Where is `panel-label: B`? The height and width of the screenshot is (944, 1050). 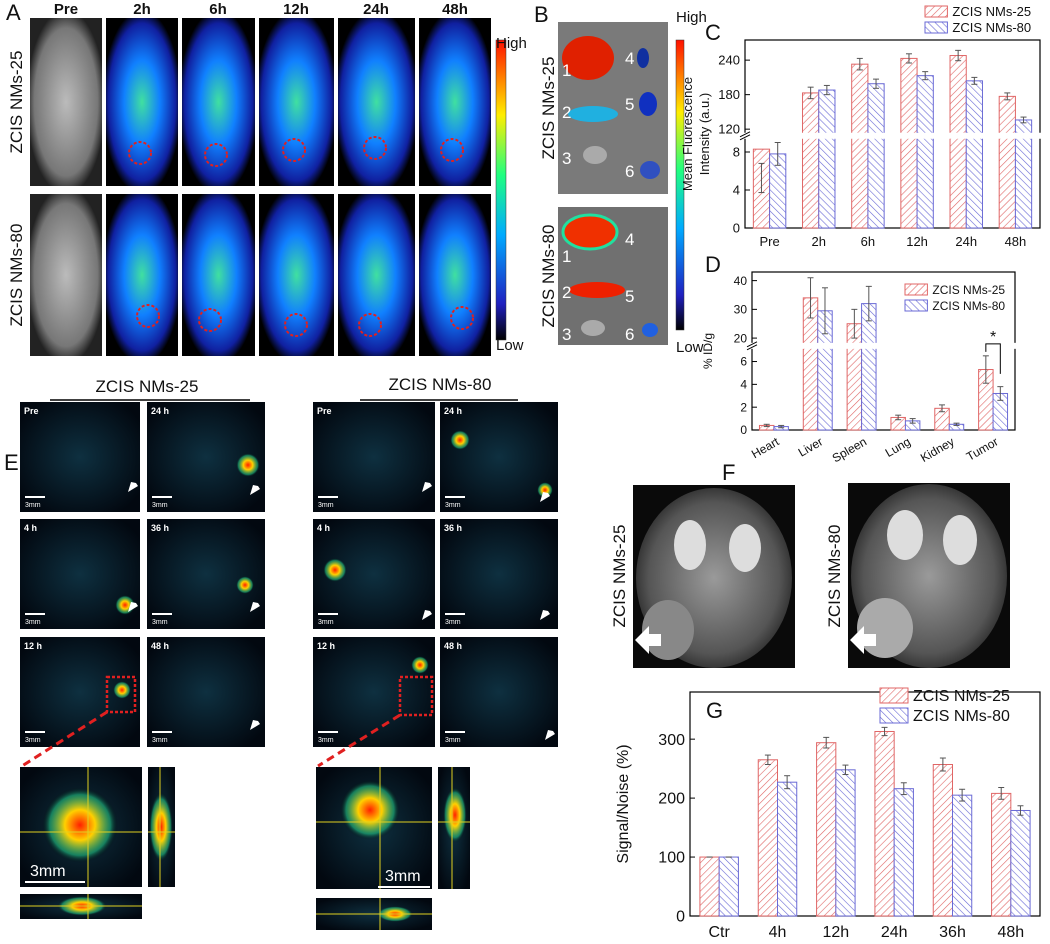
panel-label: B is located at coordinates (541, 14).